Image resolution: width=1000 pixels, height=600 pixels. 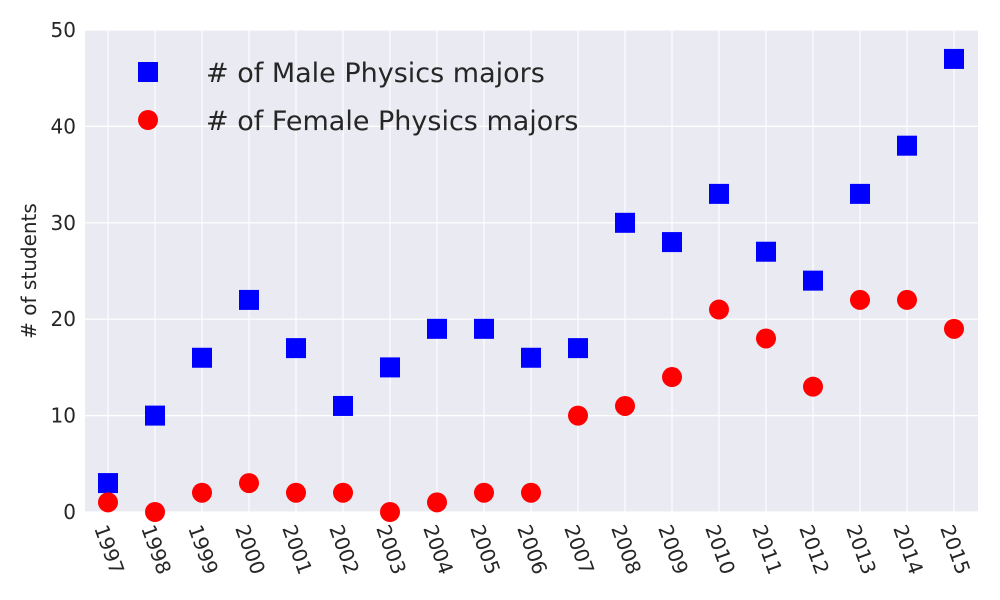 I want to click on x-tick-label: 2006, so click(x=532, y=550).